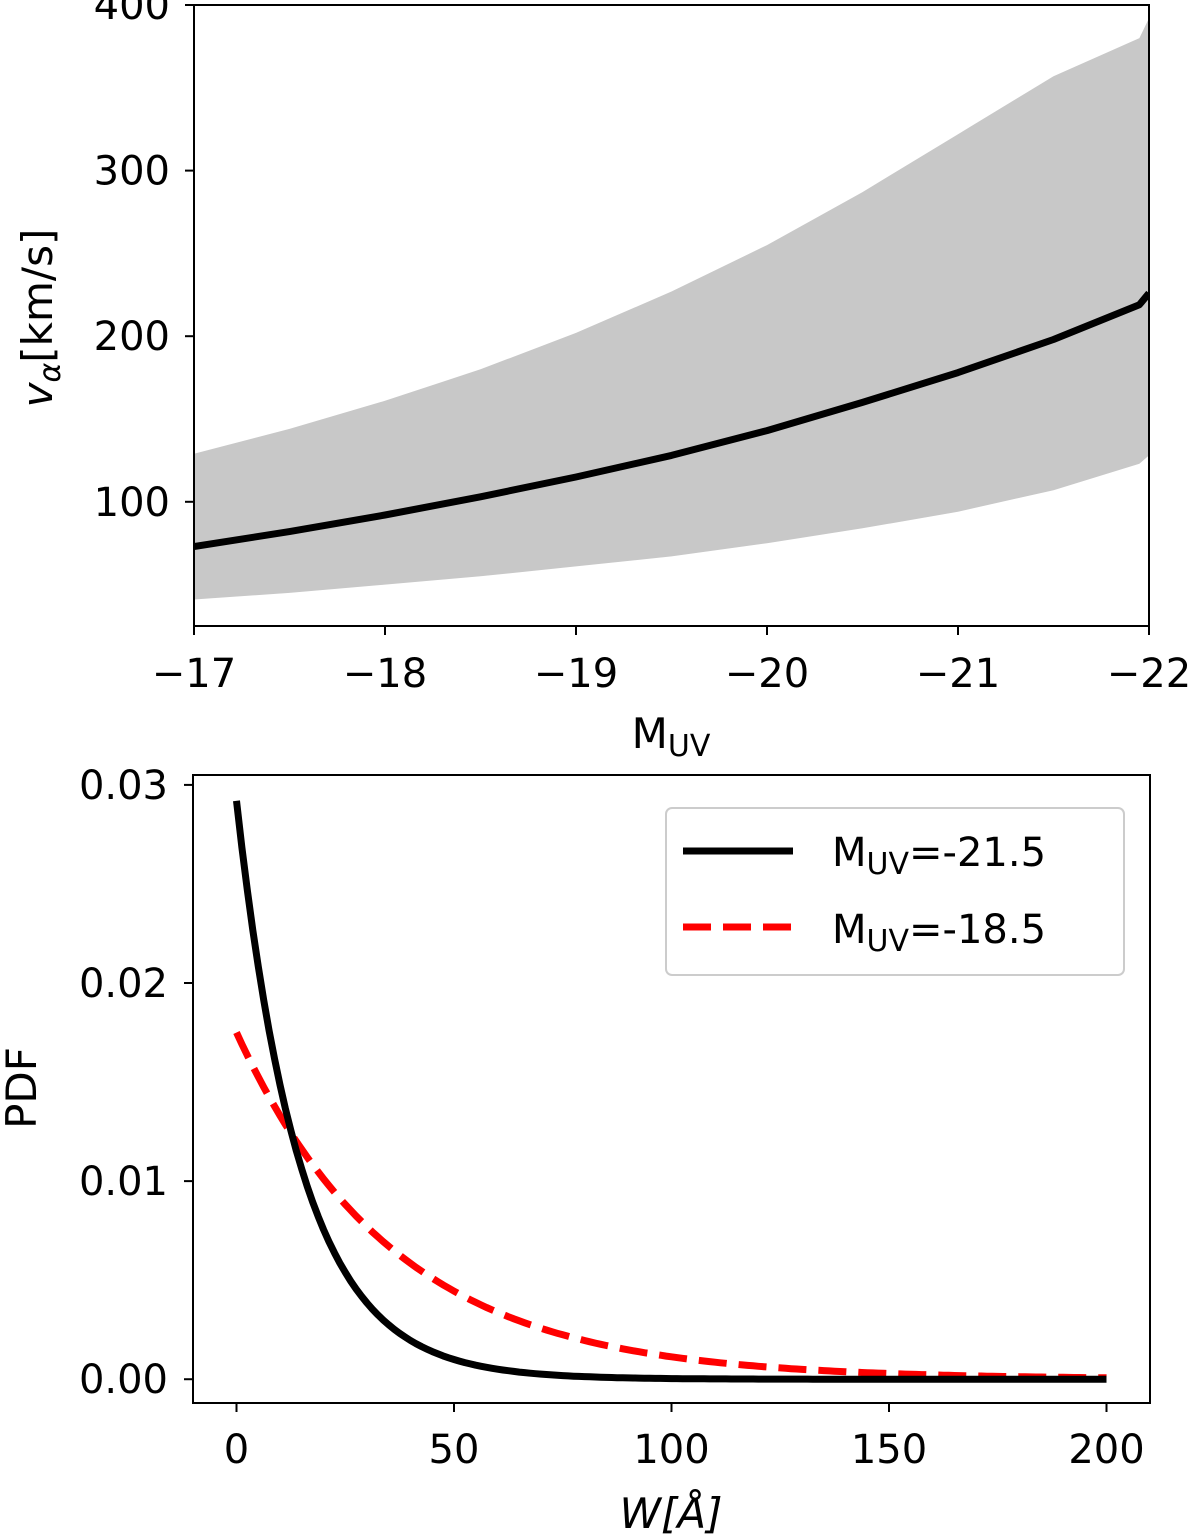  I want to click on bottom-y-ticks: 0.00 0.01 0.02 0.03, so click(136, 1083).